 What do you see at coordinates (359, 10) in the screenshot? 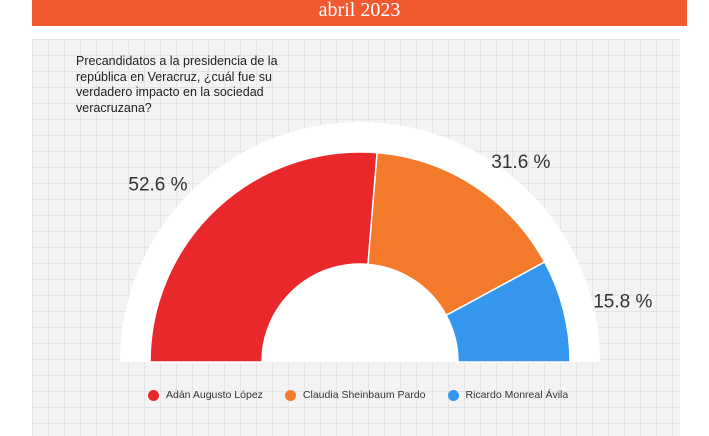
I see `header-date: abril 2023` at bounding box center [359, 10].